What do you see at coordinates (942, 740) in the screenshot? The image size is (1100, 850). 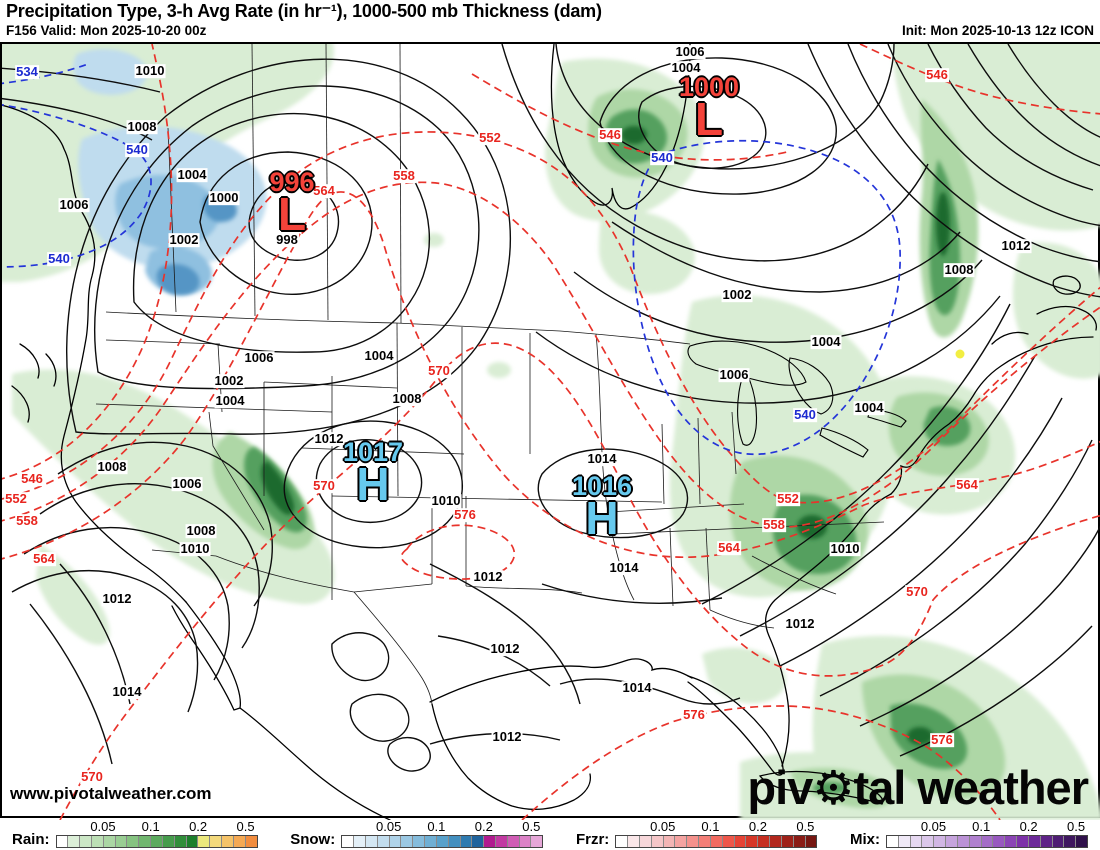 I see `thickness-label-red: 576` at bounding box center [942, 740].